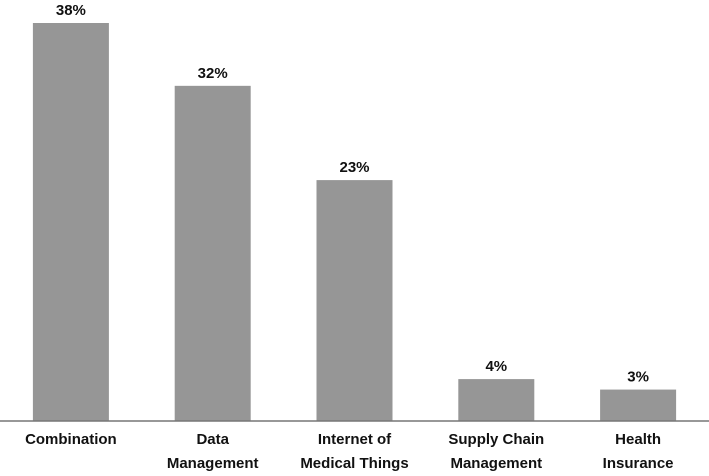 This screenshot has width=709, height=476. I want to click on value-label: 23%, so click(354, 167).